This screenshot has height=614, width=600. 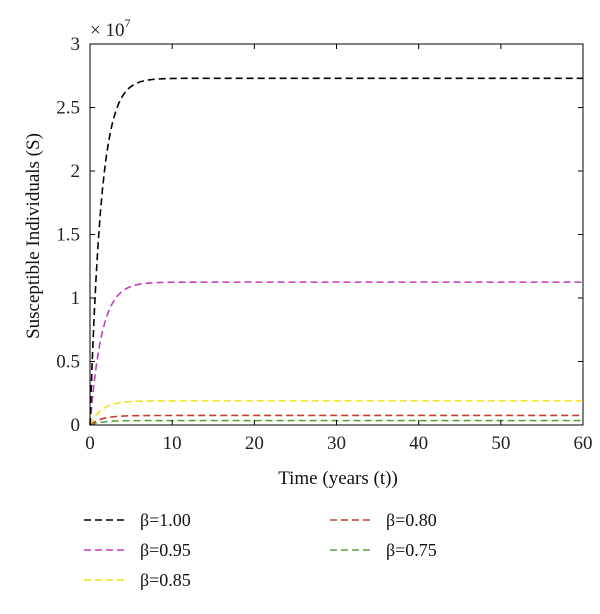 What do you see at coordinates (383, 550) in the screenshot?
I see `legend-item: β=0.75` at bounding box center [383, 550].